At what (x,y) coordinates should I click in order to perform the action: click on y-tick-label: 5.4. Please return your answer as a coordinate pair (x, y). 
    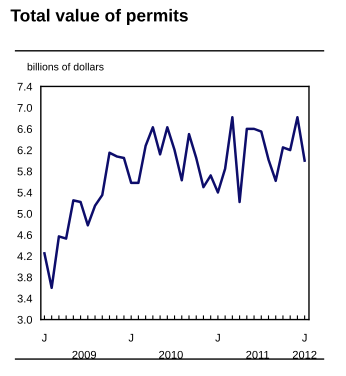
    Looking at the image, I should click on (24, 192).